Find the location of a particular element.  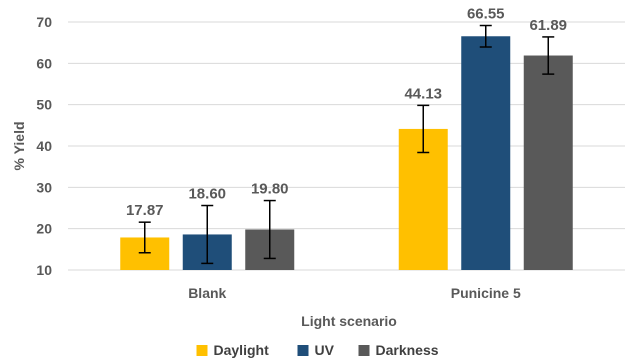

y-axis-title: % Yield is located at coordinates (19, 145).